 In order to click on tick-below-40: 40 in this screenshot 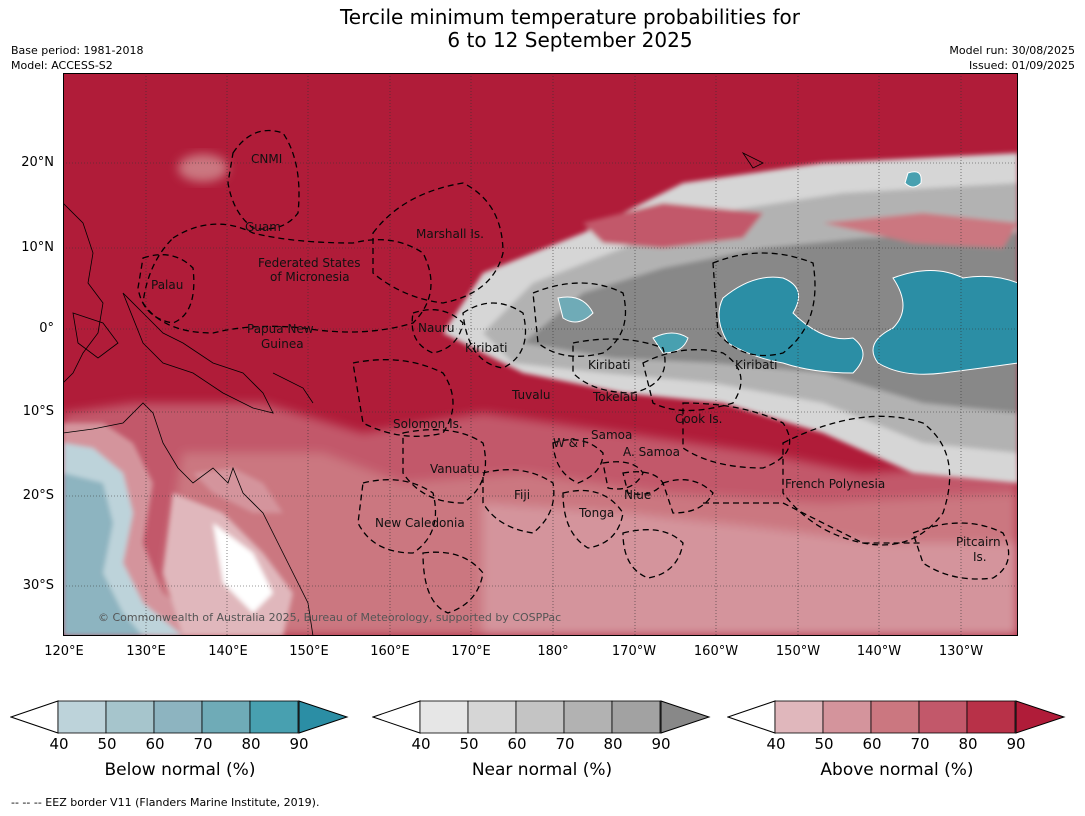, I will do `click(59, 744)`.